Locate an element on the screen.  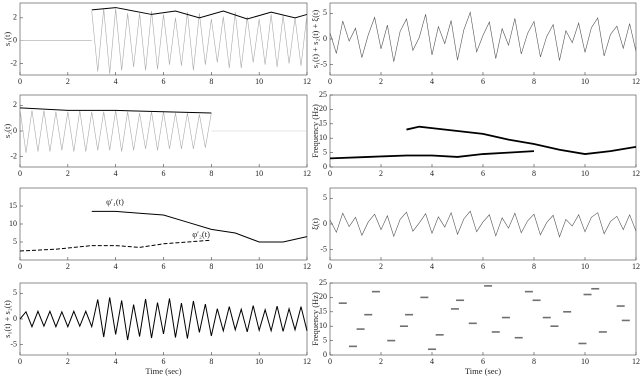
curve-annotation: φ′₂(t) is located at coordinates (201, 234).